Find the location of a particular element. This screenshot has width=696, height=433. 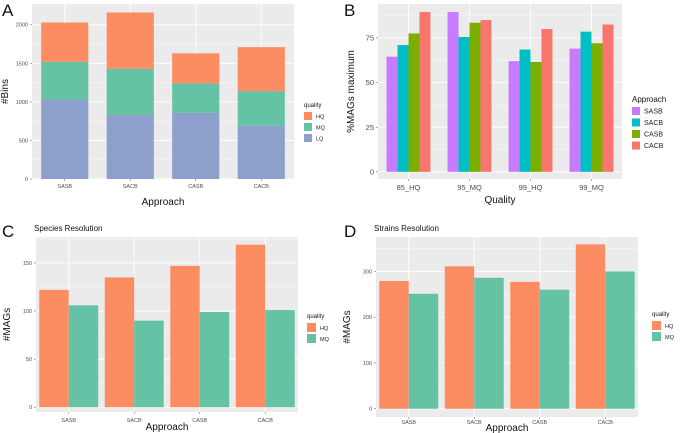

bar-lq-sasb is located at coordinates (65, 139).